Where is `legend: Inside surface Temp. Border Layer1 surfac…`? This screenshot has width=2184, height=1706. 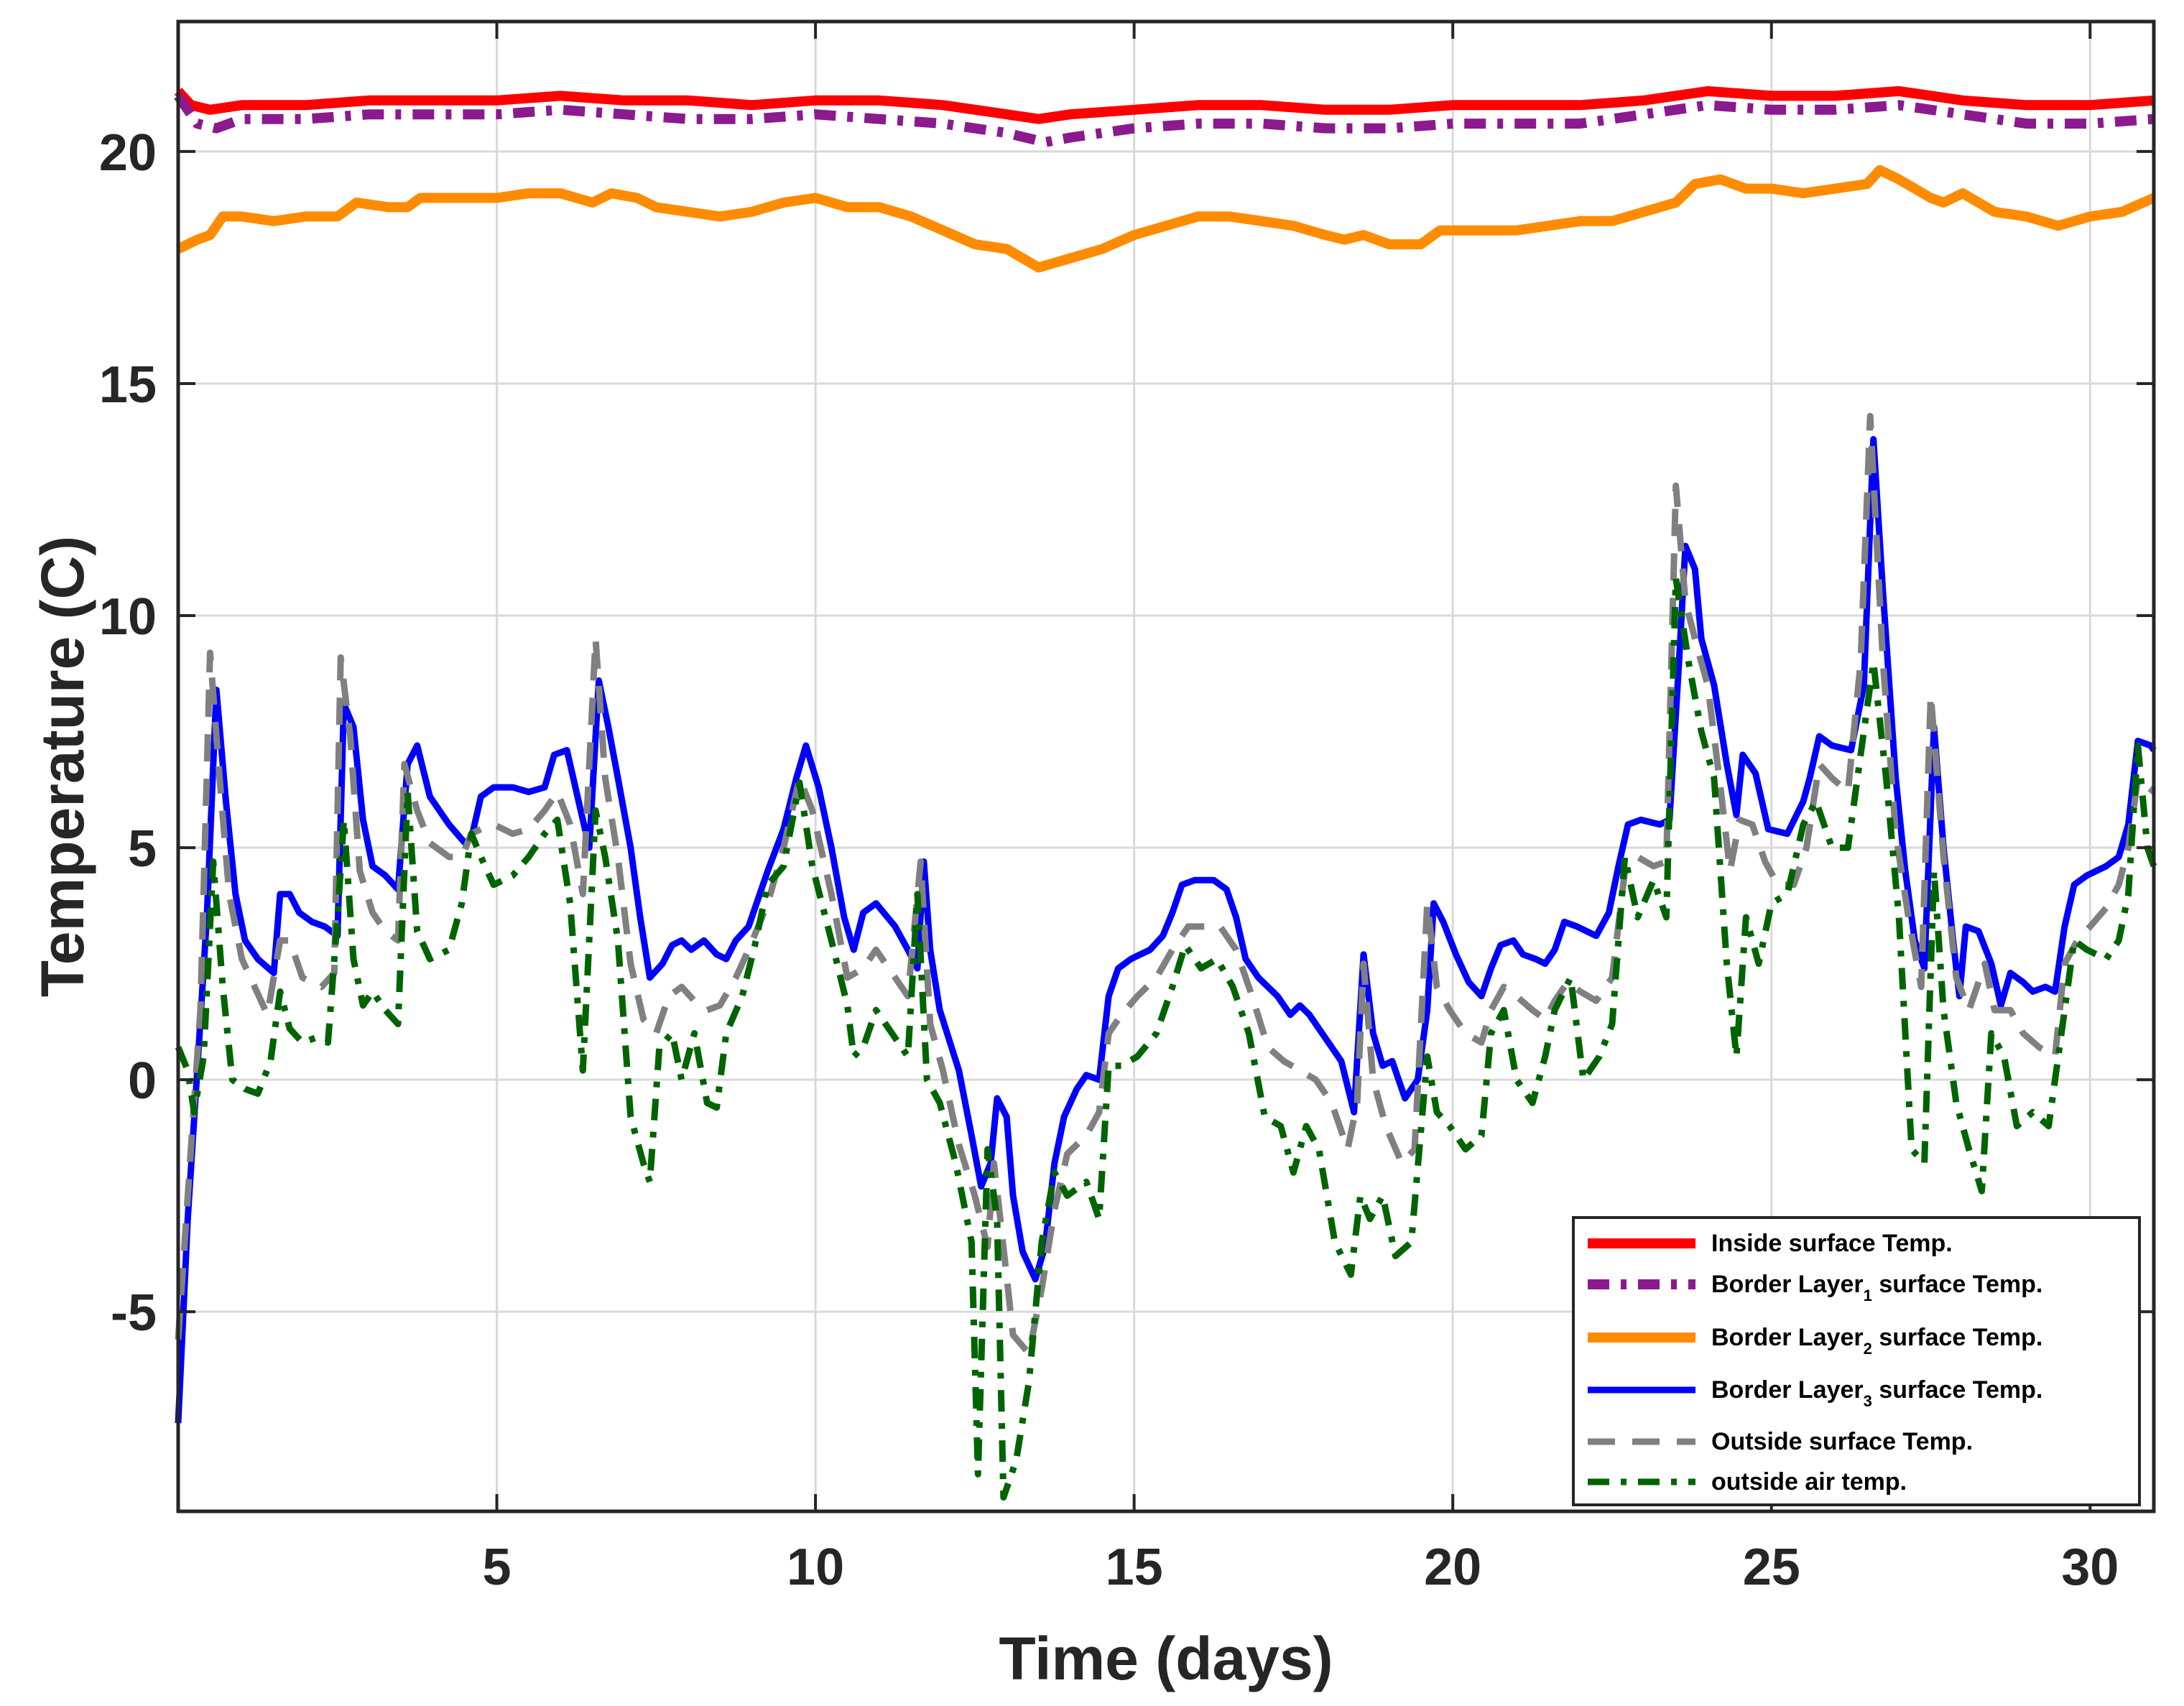 legend: Inside surface Temp. Border Layer1 surfac… is located at coordinates (1856, 1361).